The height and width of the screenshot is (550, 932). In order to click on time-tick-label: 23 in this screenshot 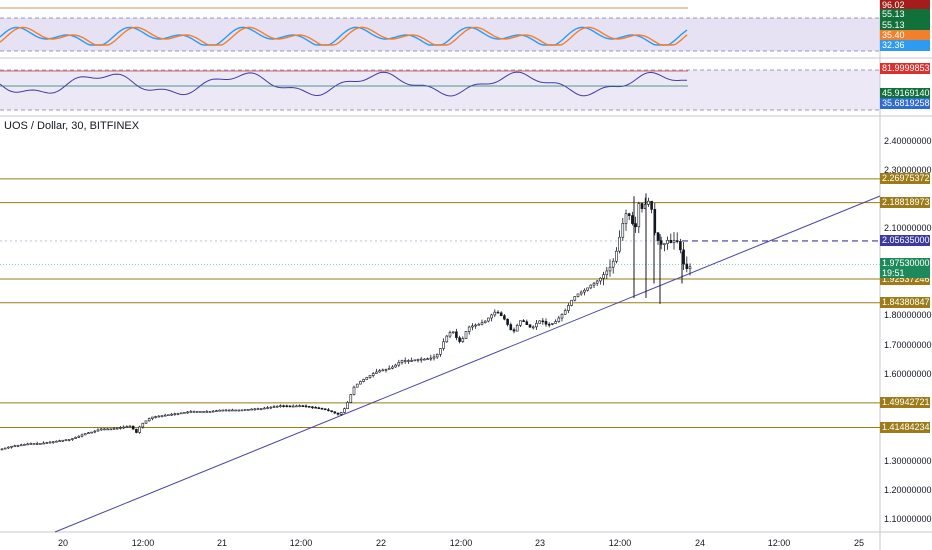, I will do `click(540, 543)`.